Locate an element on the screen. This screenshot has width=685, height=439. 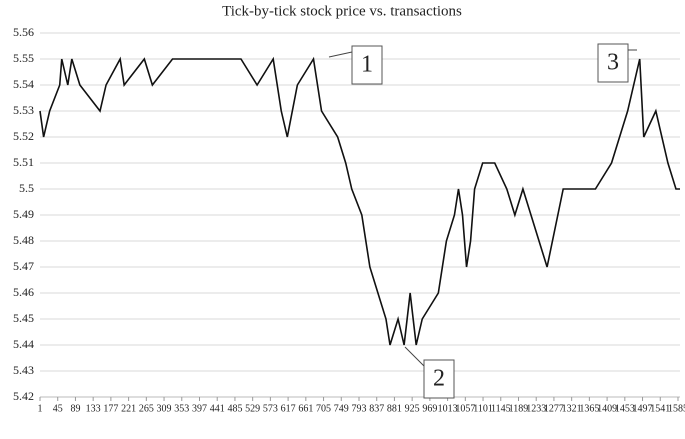
y-tick-label: 5.49 is located at coordinates (23, 214).